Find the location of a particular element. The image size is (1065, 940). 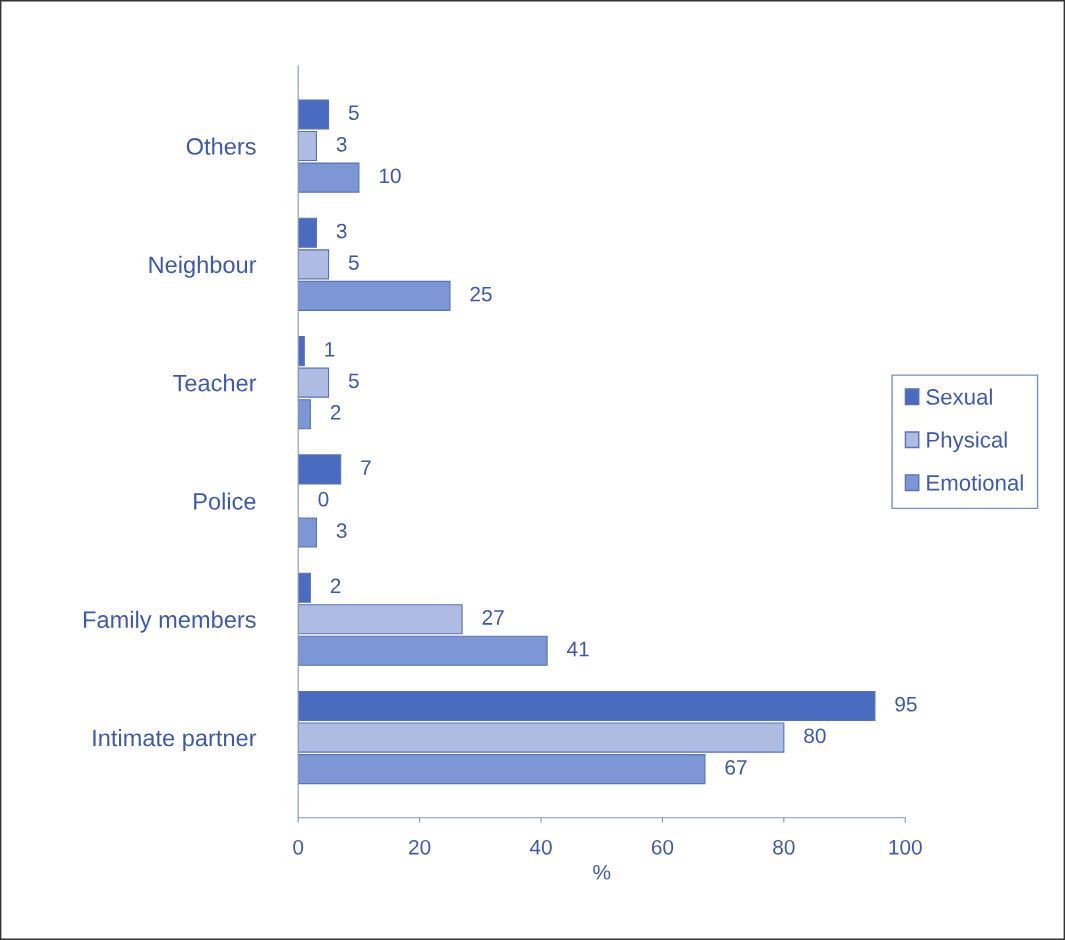

y-tick-label: Others is located at coordinates (221, 146).